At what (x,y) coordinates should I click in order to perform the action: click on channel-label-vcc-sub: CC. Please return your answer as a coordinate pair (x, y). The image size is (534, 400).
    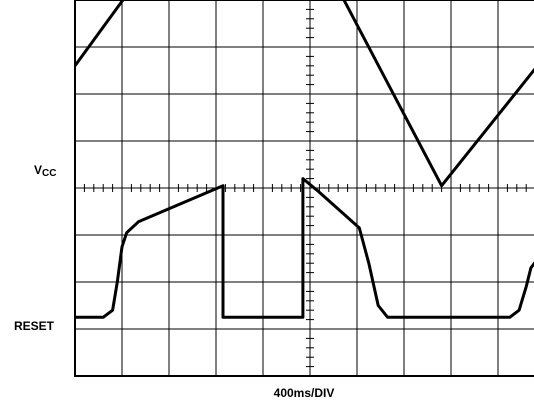
    Looking at the image, I should click on (49, 173).